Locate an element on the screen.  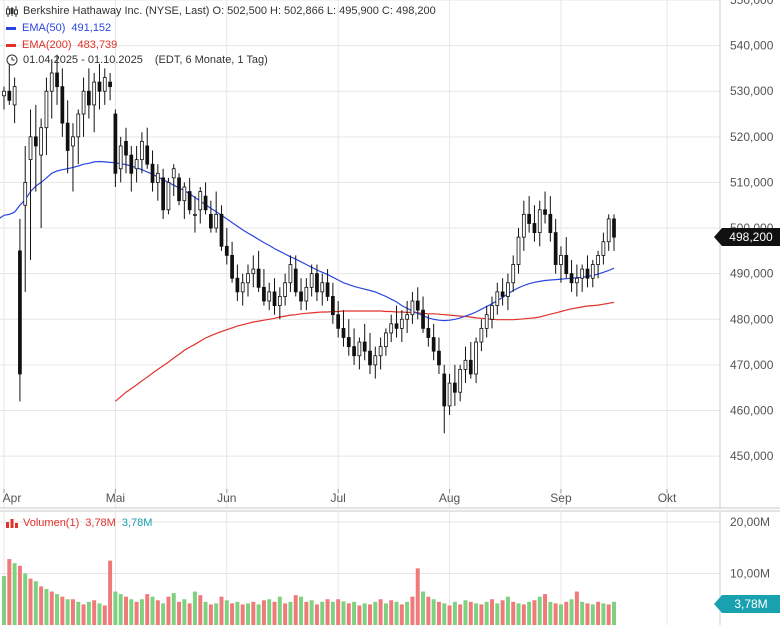
volume-legend: Volumen(1) 3,78M 3,78M is located at coordinates (79, 523).